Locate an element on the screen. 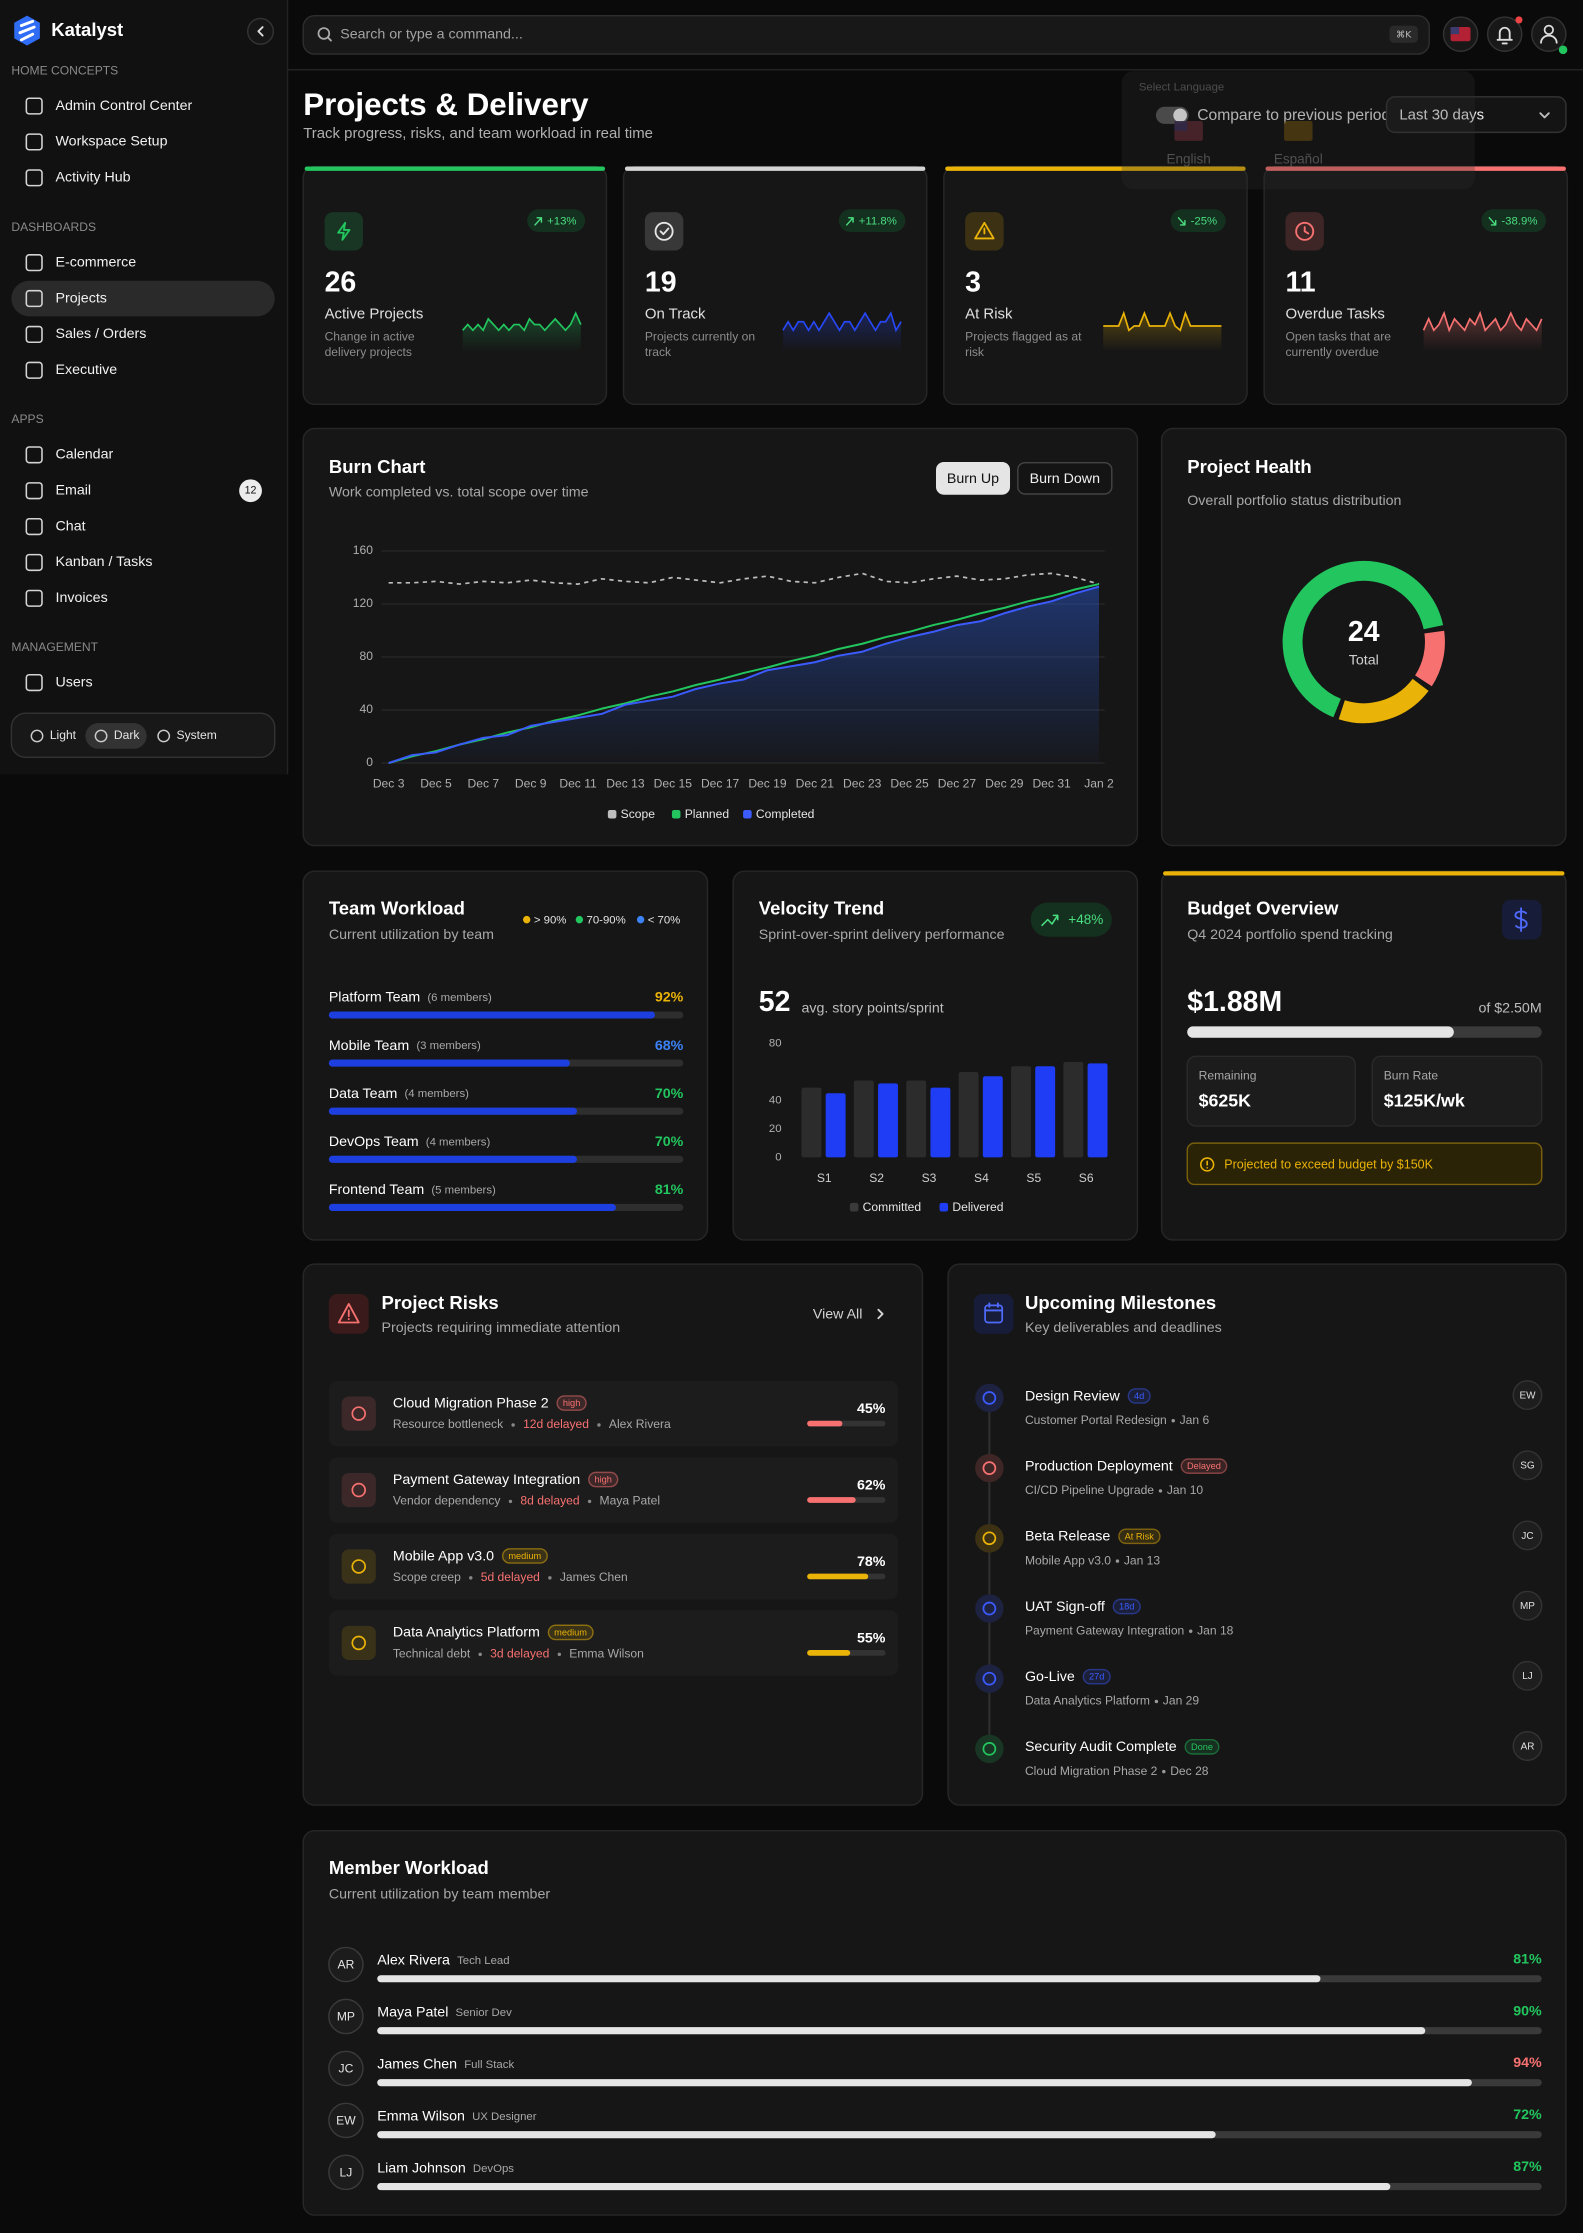 The height and width of the screenshot is (2233, 1583). milestone-date: Jan 13 is located at coordinates (1142, 1560).